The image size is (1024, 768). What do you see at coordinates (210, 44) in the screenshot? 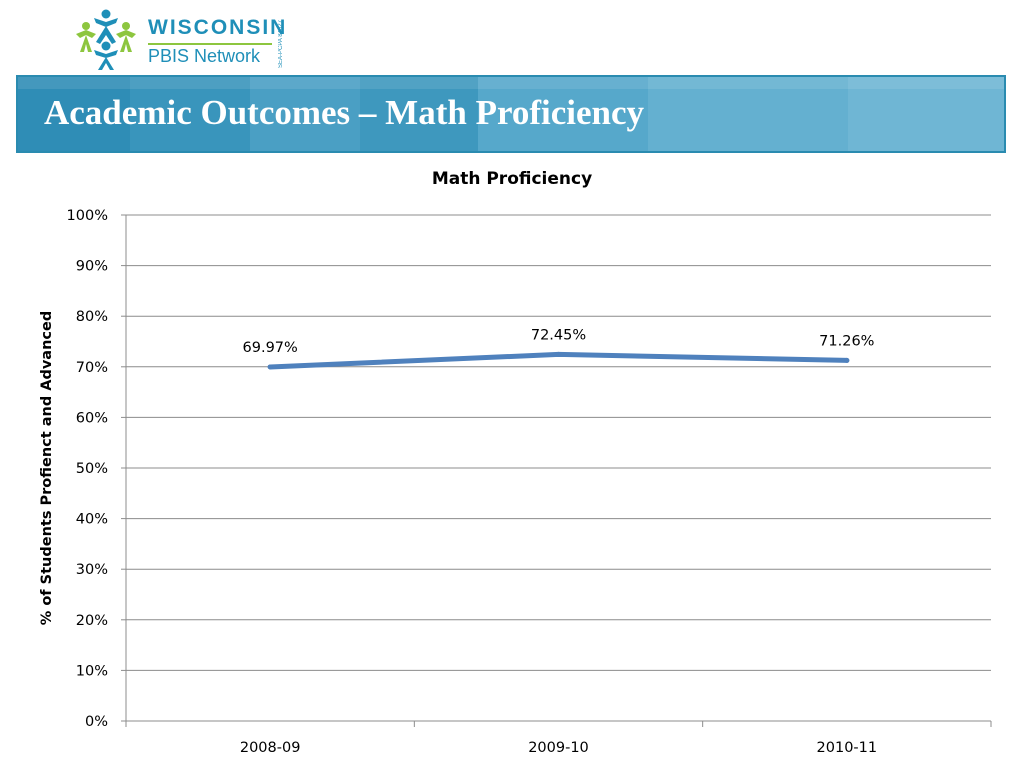
I see `logo-divider` at bounding box center [210, 44].